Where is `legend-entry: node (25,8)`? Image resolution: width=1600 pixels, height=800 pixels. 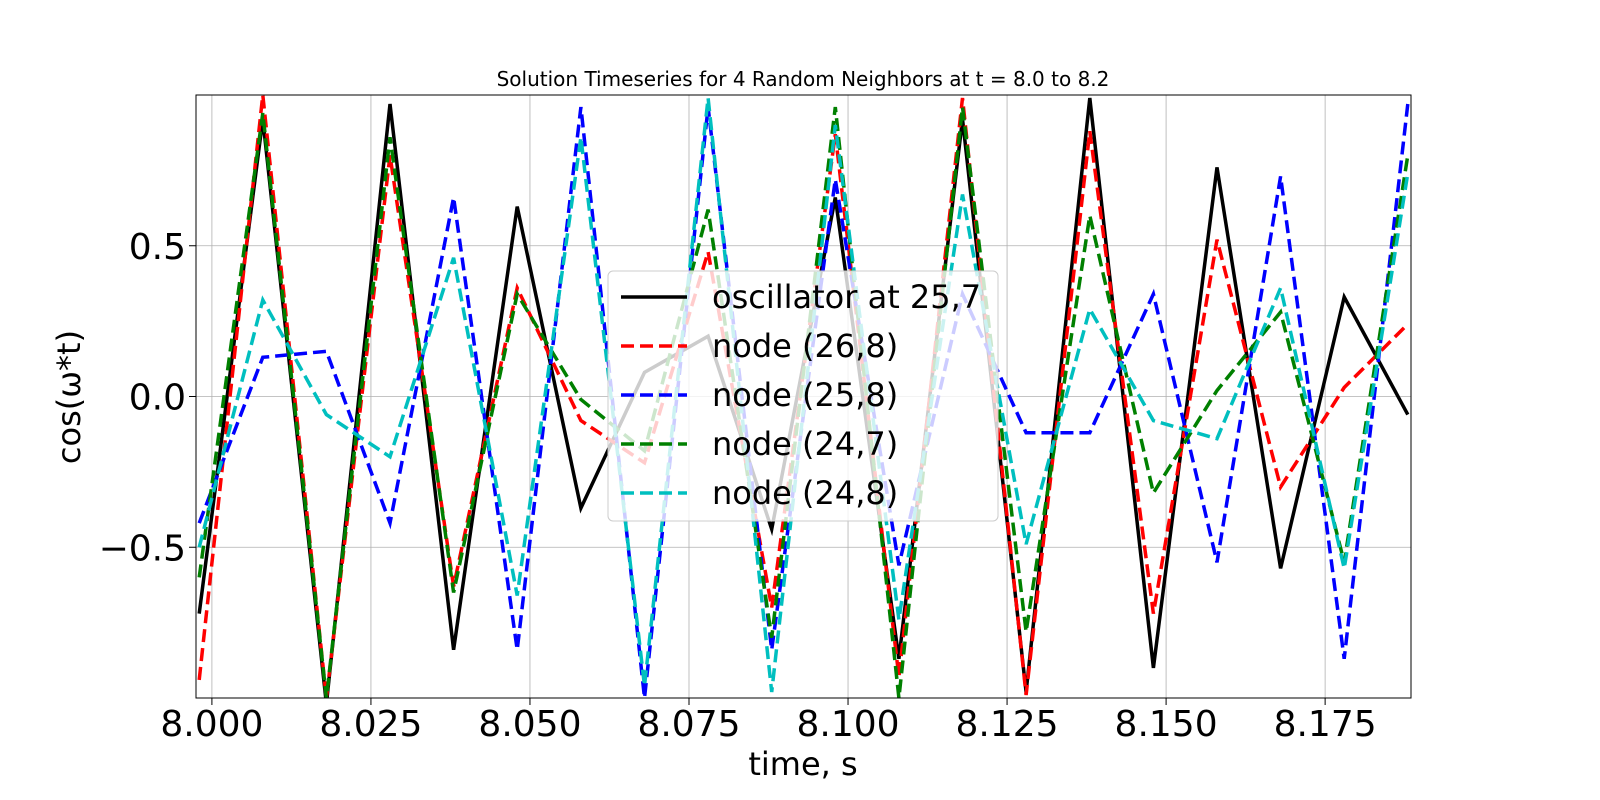
legend-entry: node (25,8) is located at coordinates (759, 395).